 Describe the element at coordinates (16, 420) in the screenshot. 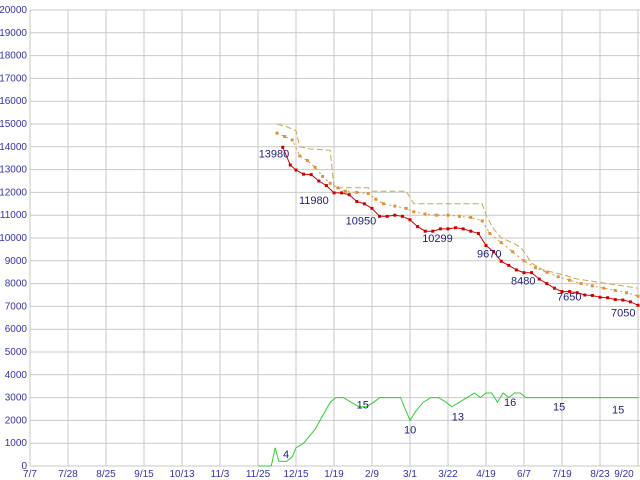

I see `y-tick-label: 2000` at that location.